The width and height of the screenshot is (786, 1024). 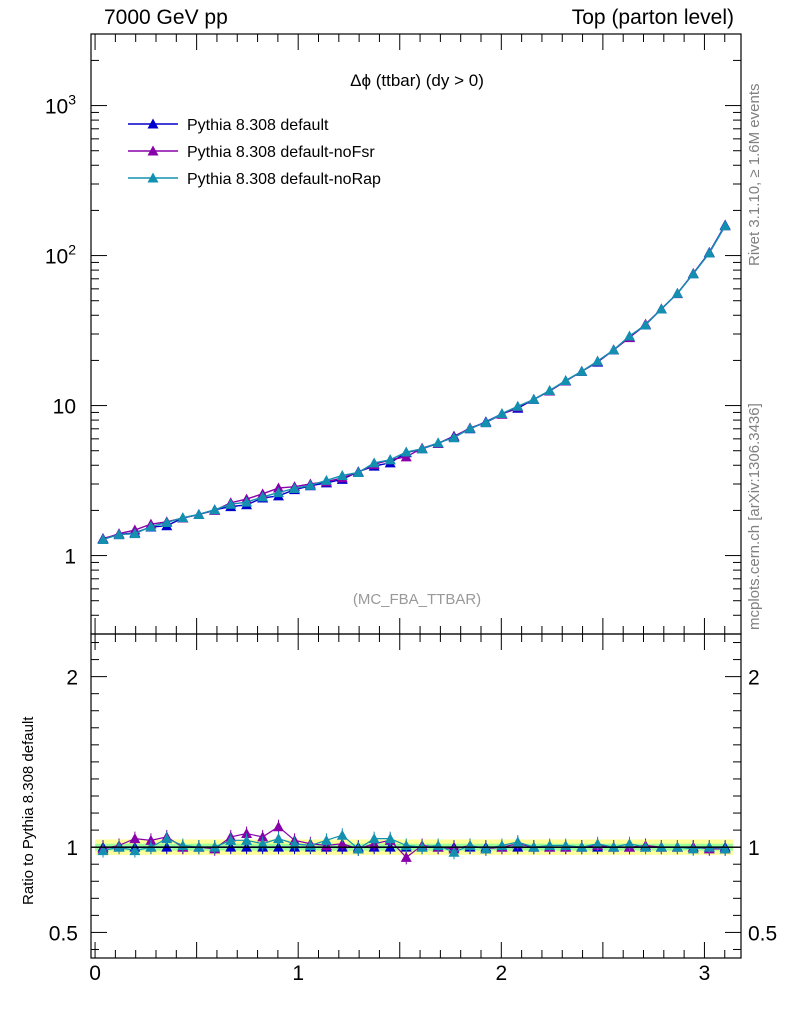 What do you see at coordinates (64, 407) in the screenshot?
I see `y-tick-label: 10` at bounding box center [64, 407].